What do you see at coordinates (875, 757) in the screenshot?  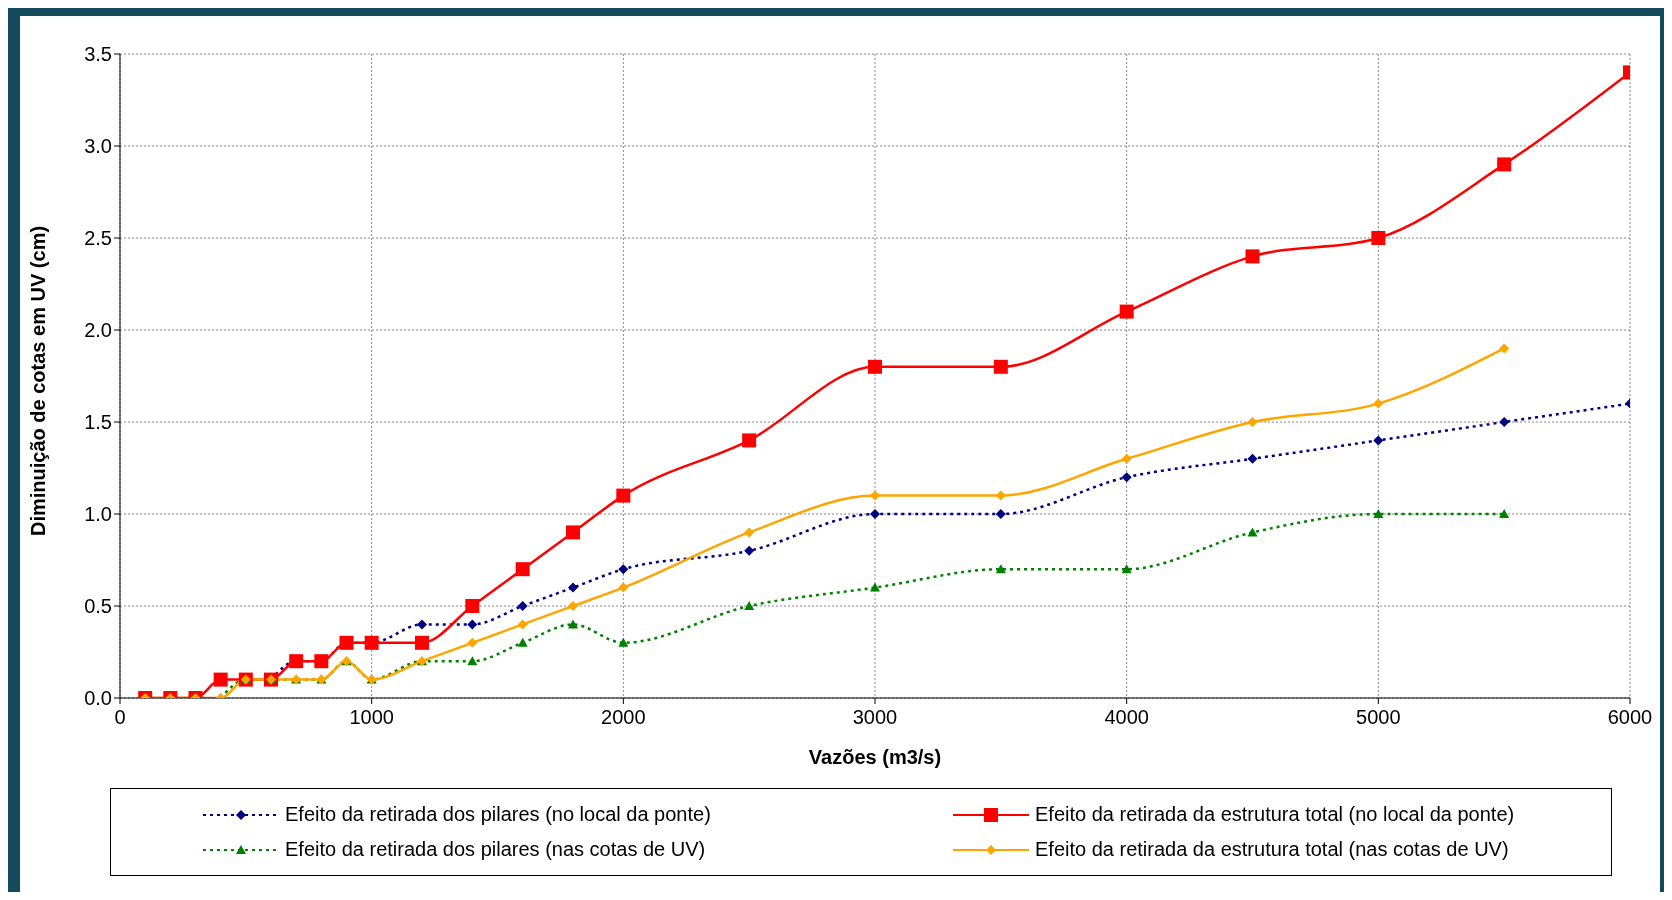 I see `x-axis-title: Vazões (m3/s)` at bounding box center [875, 757].